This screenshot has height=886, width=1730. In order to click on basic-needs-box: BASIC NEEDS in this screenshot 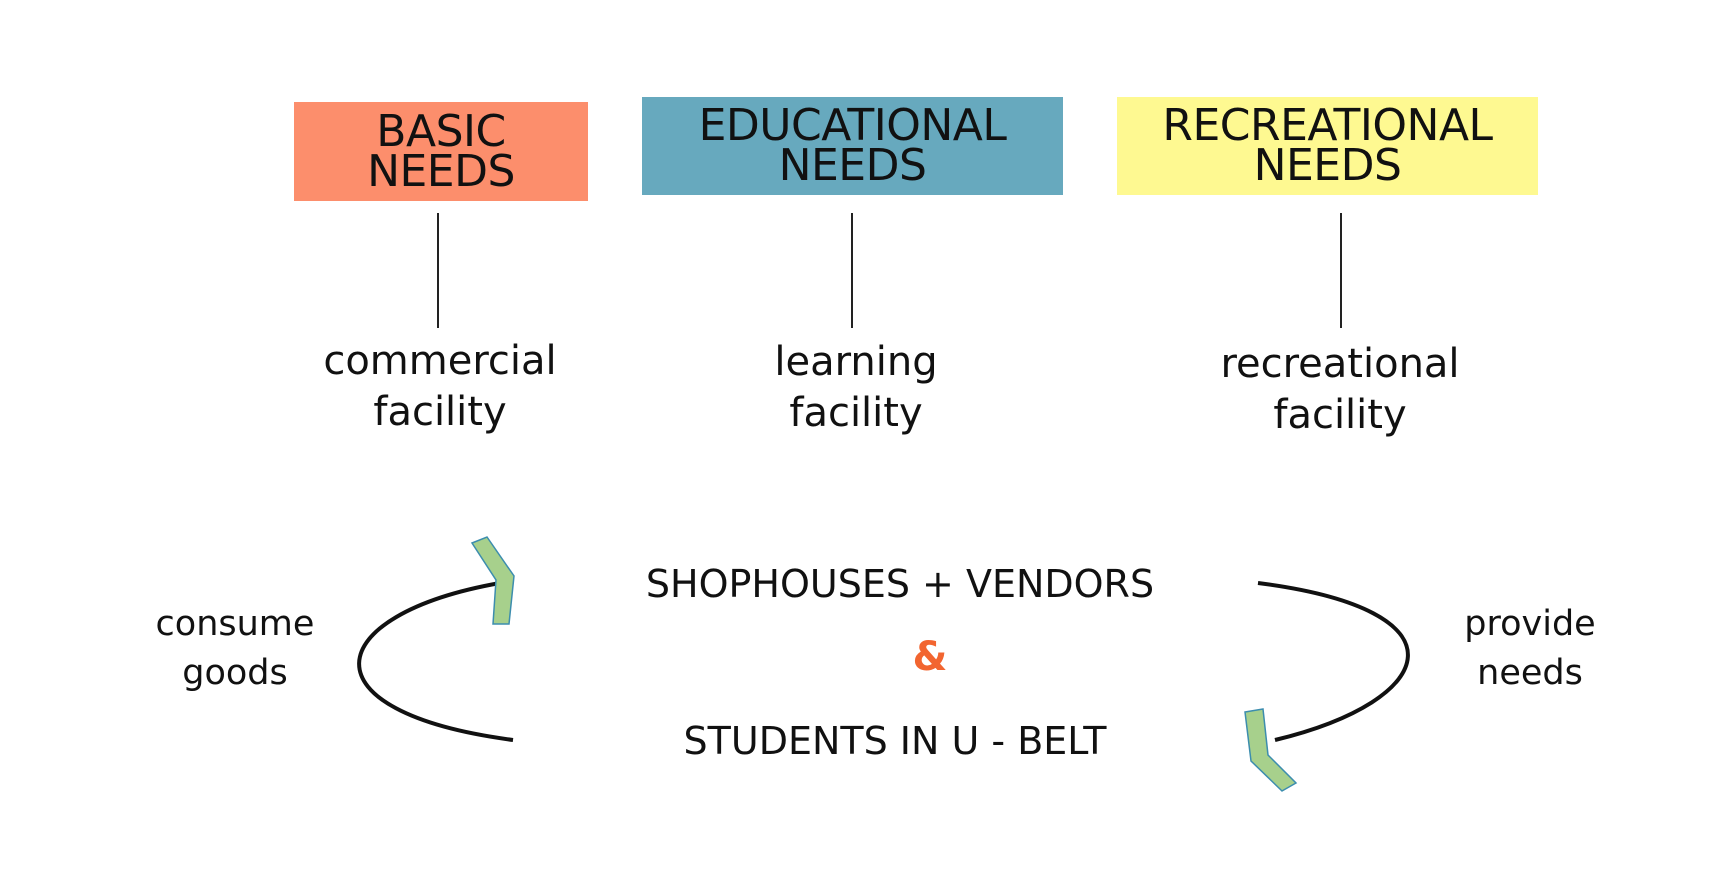, I will do `click(441, 151)`.